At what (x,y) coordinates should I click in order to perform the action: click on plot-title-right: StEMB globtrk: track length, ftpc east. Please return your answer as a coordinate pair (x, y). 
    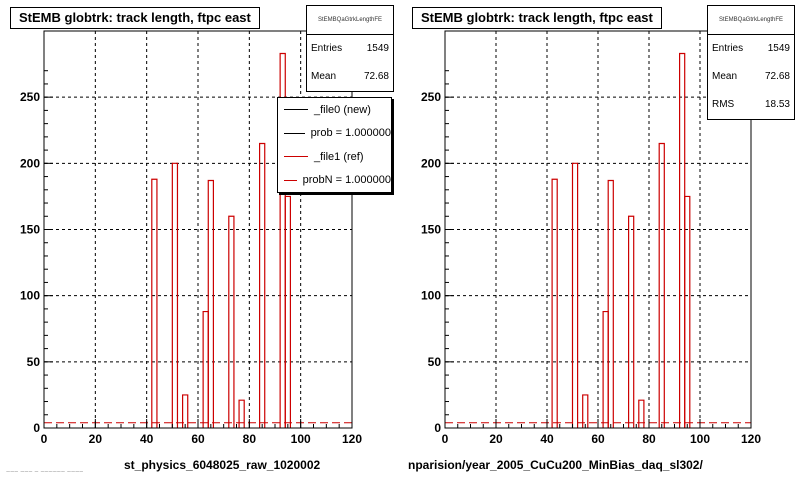
    Looking at the image, I should click on (537, 18).